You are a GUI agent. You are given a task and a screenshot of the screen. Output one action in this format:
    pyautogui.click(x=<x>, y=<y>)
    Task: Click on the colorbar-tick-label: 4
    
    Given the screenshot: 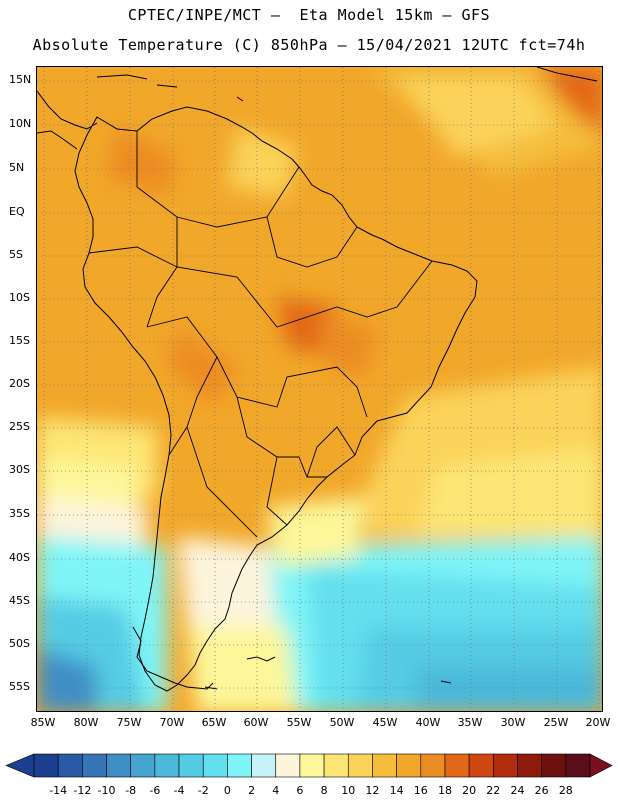 What is the action you would take?
    pyautogui.click(x=276, y=790)
    